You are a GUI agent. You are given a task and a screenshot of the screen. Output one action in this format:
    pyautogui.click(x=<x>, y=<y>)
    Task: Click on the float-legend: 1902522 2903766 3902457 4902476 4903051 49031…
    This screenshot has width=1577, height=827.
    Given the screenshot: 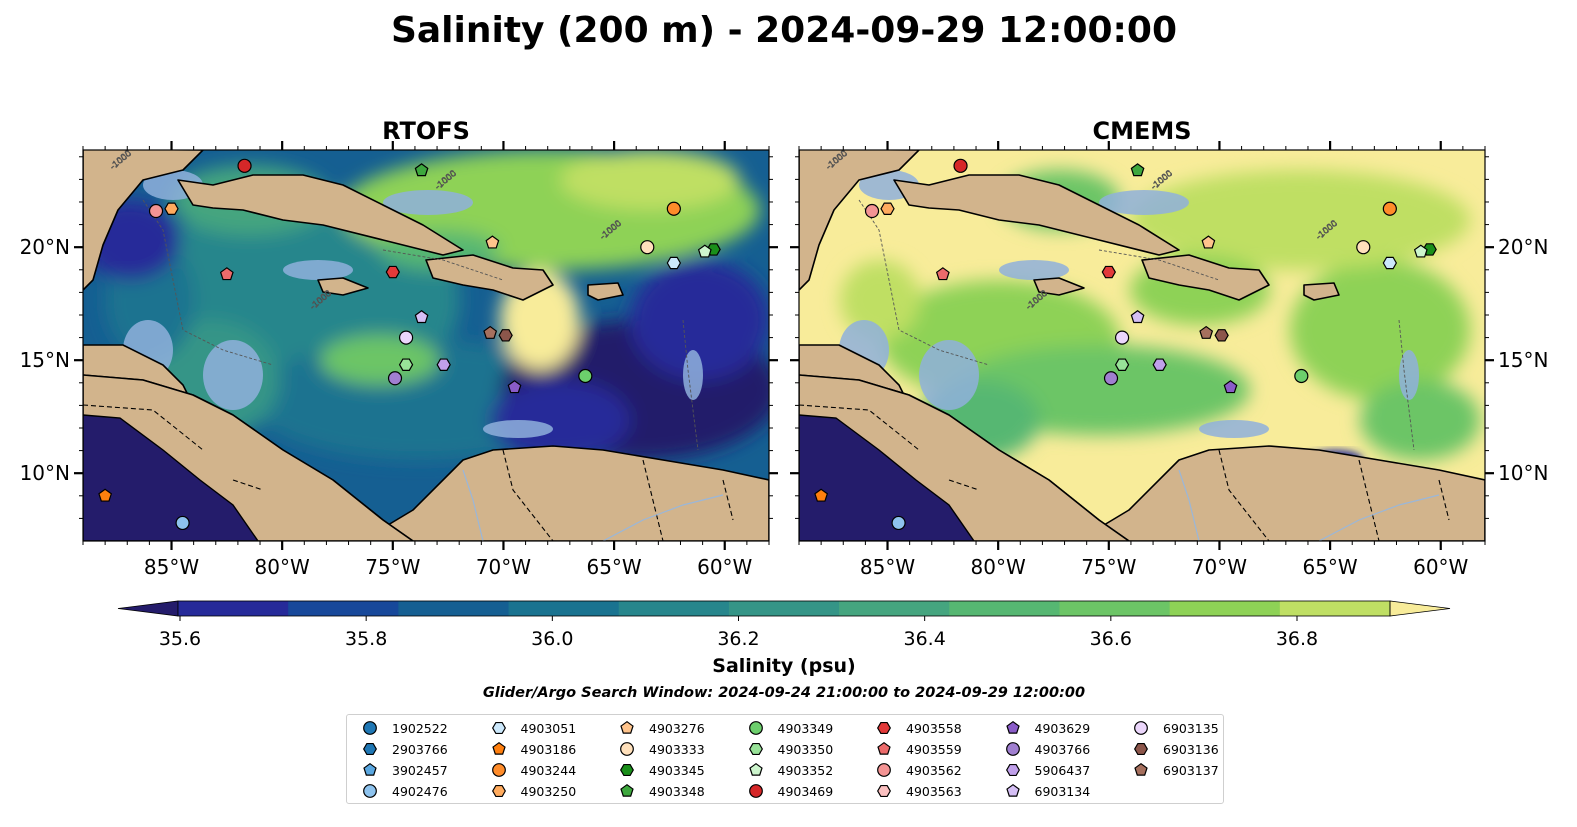 What is the action you would take?
    pyautogui.click(x=785, y=759)
    